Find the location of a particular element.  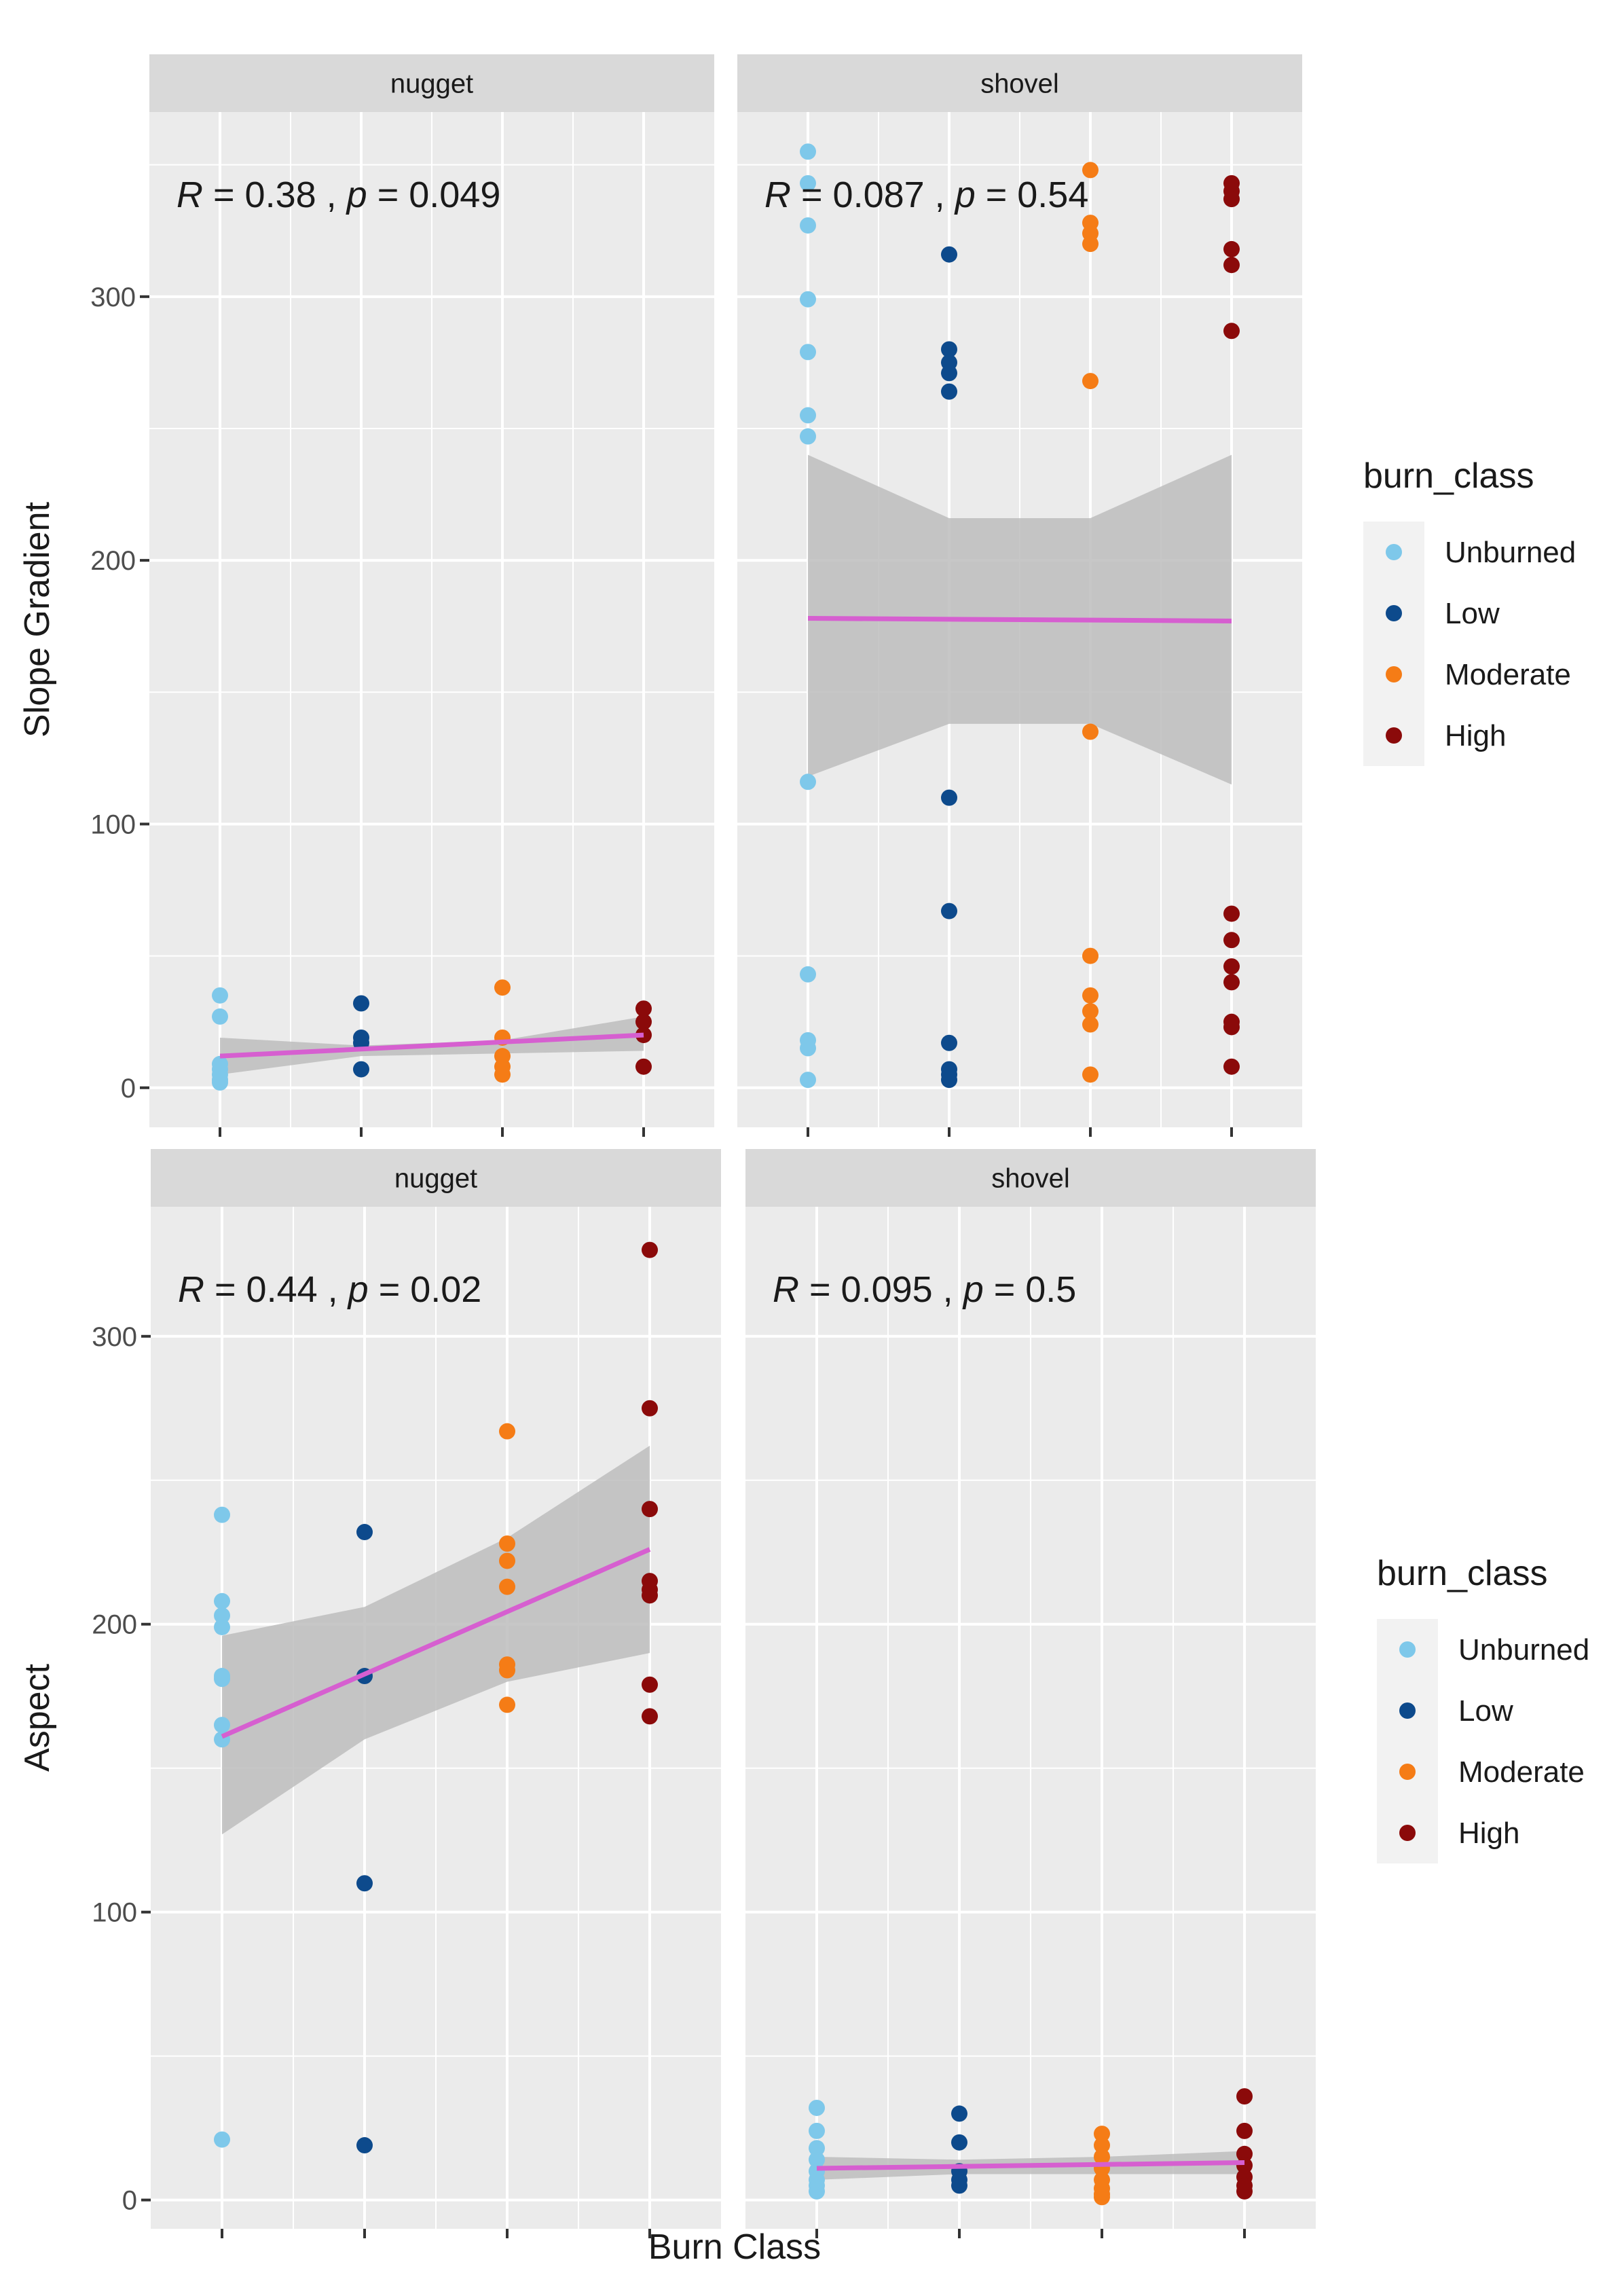

correlation-annotation: R = 0.44 , p = 0.02 is located at coordinates (329, 1290).